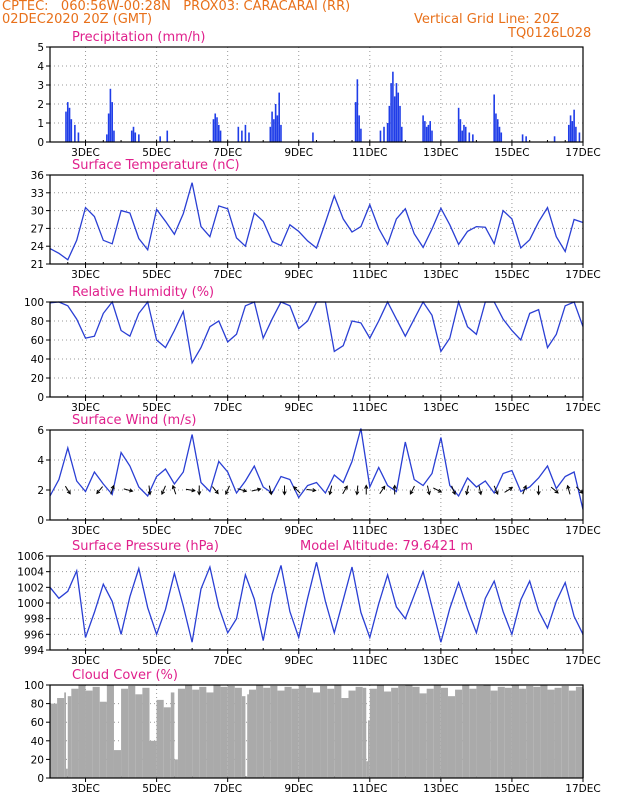  Describe the element at coordinates (40, 86) in the screenshot. I see `y-tick-label: 3` at that location.